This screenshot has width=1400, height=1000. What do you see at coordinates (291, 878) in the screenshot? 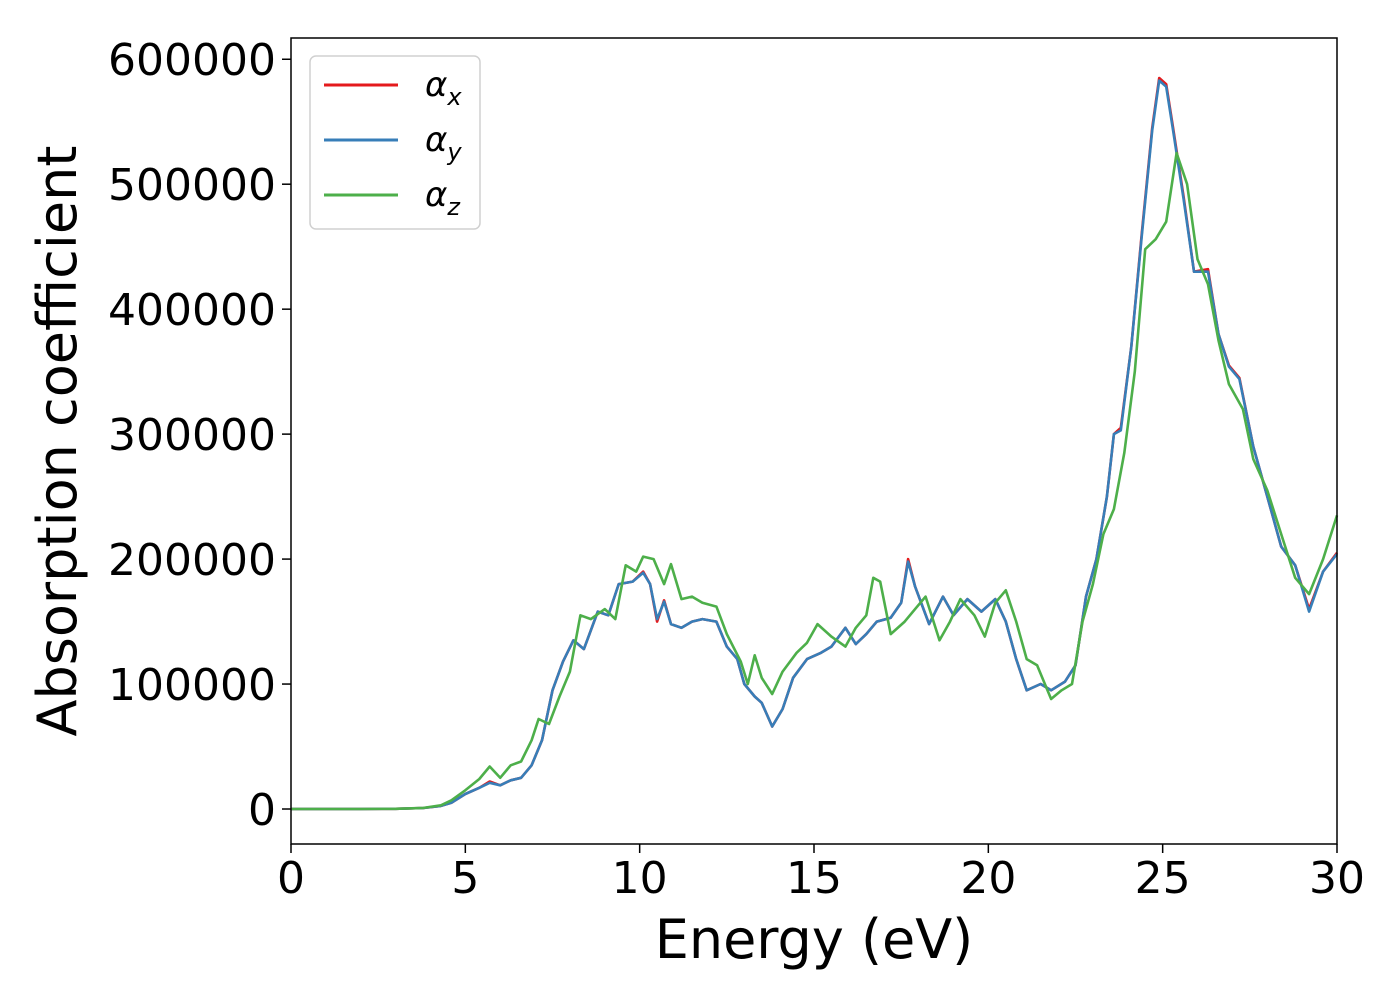
I see `x-tick-label: 0` at bounding box center [291, 878].